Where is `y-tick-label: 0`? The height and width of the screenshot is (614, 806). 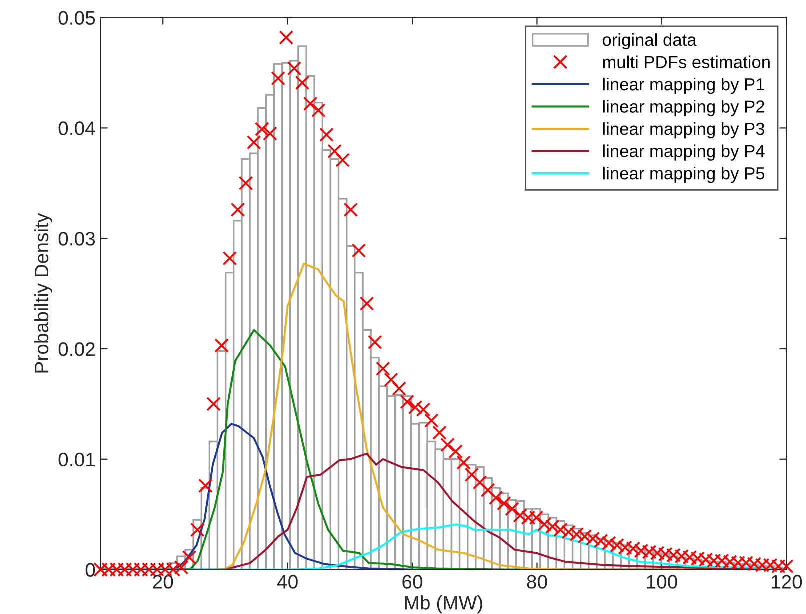
y-tick-label: 0 is located at coordinates (91, 570).